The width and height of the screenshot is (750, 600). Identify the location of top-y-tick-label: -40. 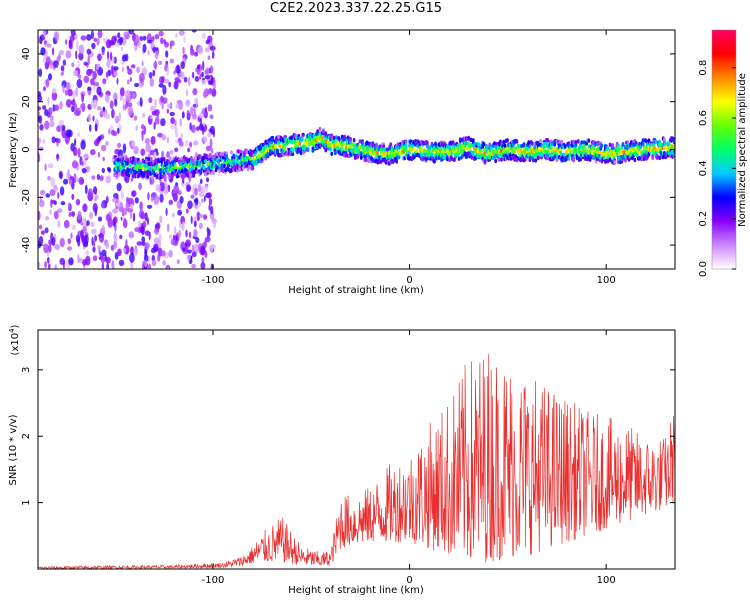
(26, 245).